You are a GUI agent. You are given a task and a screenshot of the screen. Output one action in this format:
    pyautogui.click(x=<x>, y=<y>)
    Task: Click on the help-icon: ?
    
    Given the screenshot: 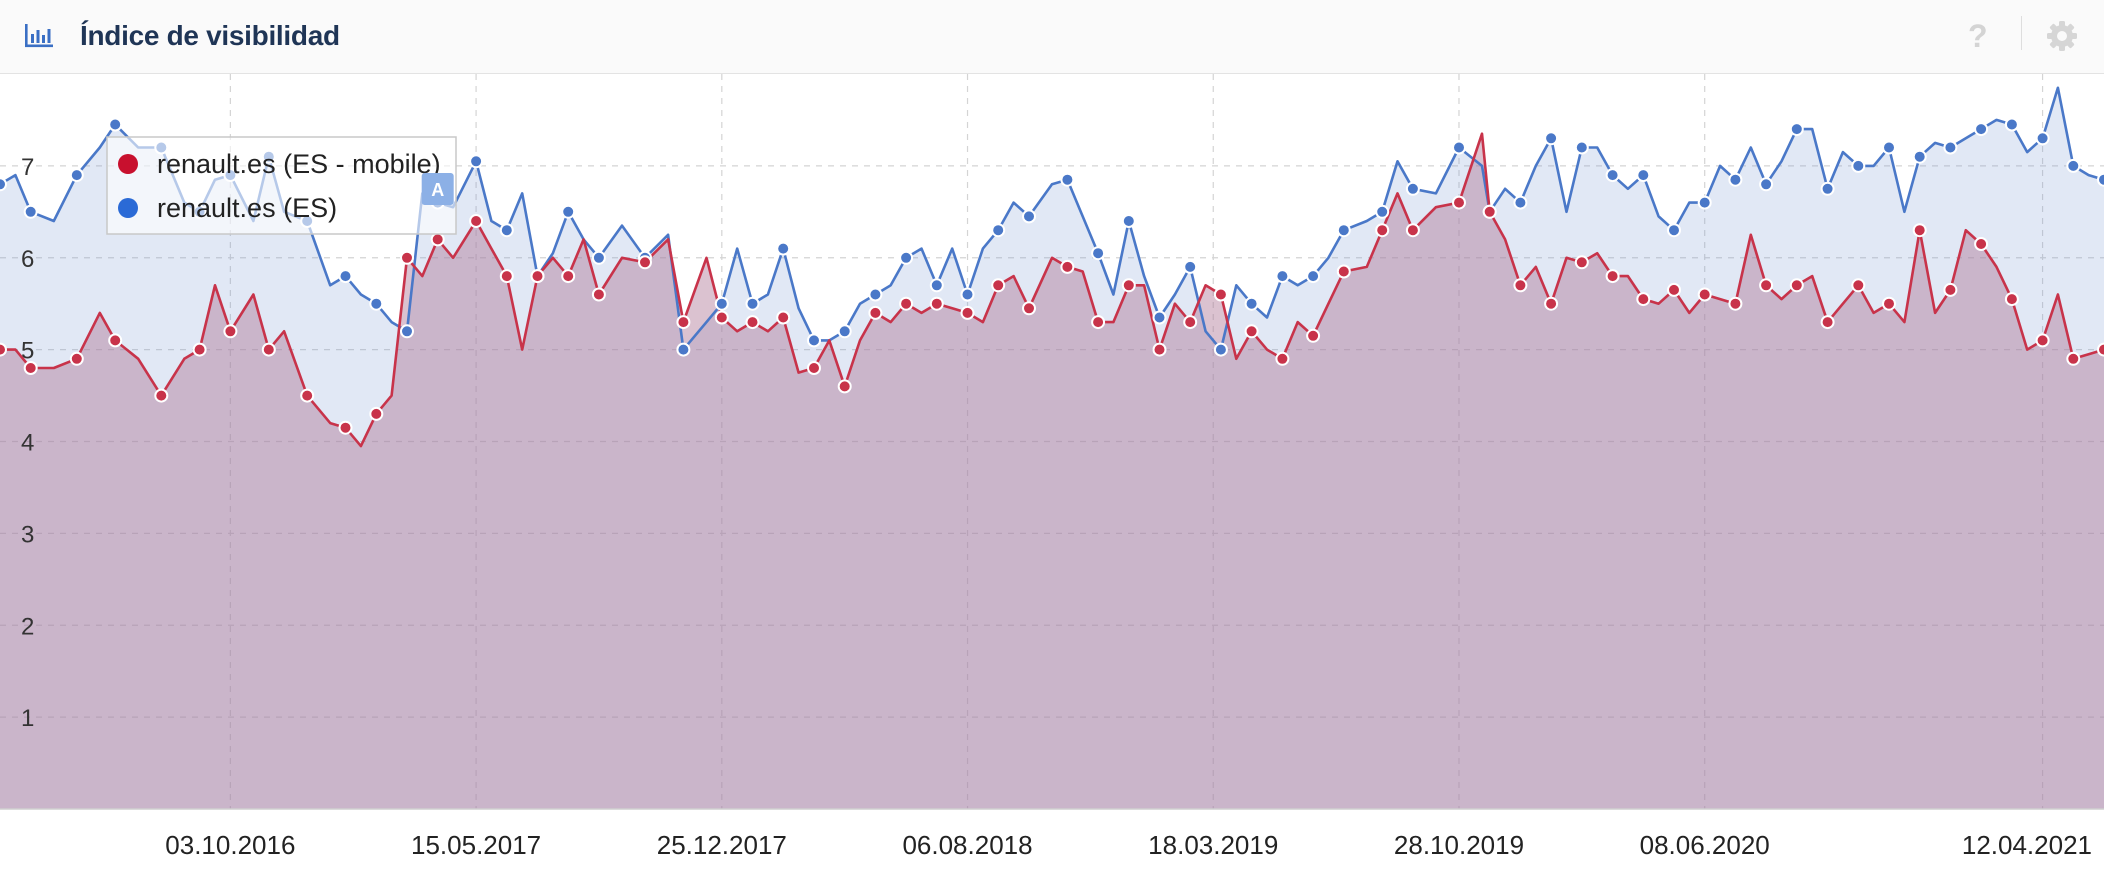 What is the action you would take?
    pyautogui.click(x=1978, y=36)
    